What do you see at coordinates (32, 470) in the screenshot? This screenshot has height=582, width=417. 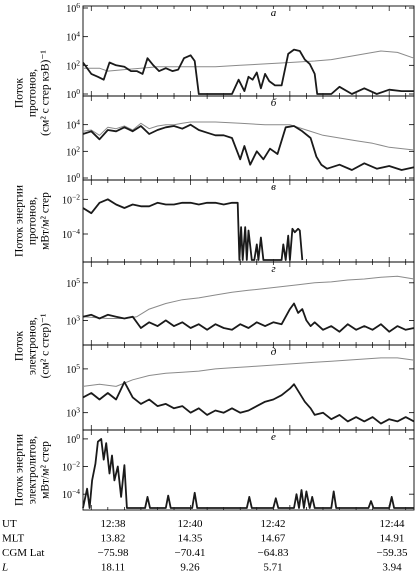 I see `y-axis-label-line: электролитов,` at bounding box center [32, 470].